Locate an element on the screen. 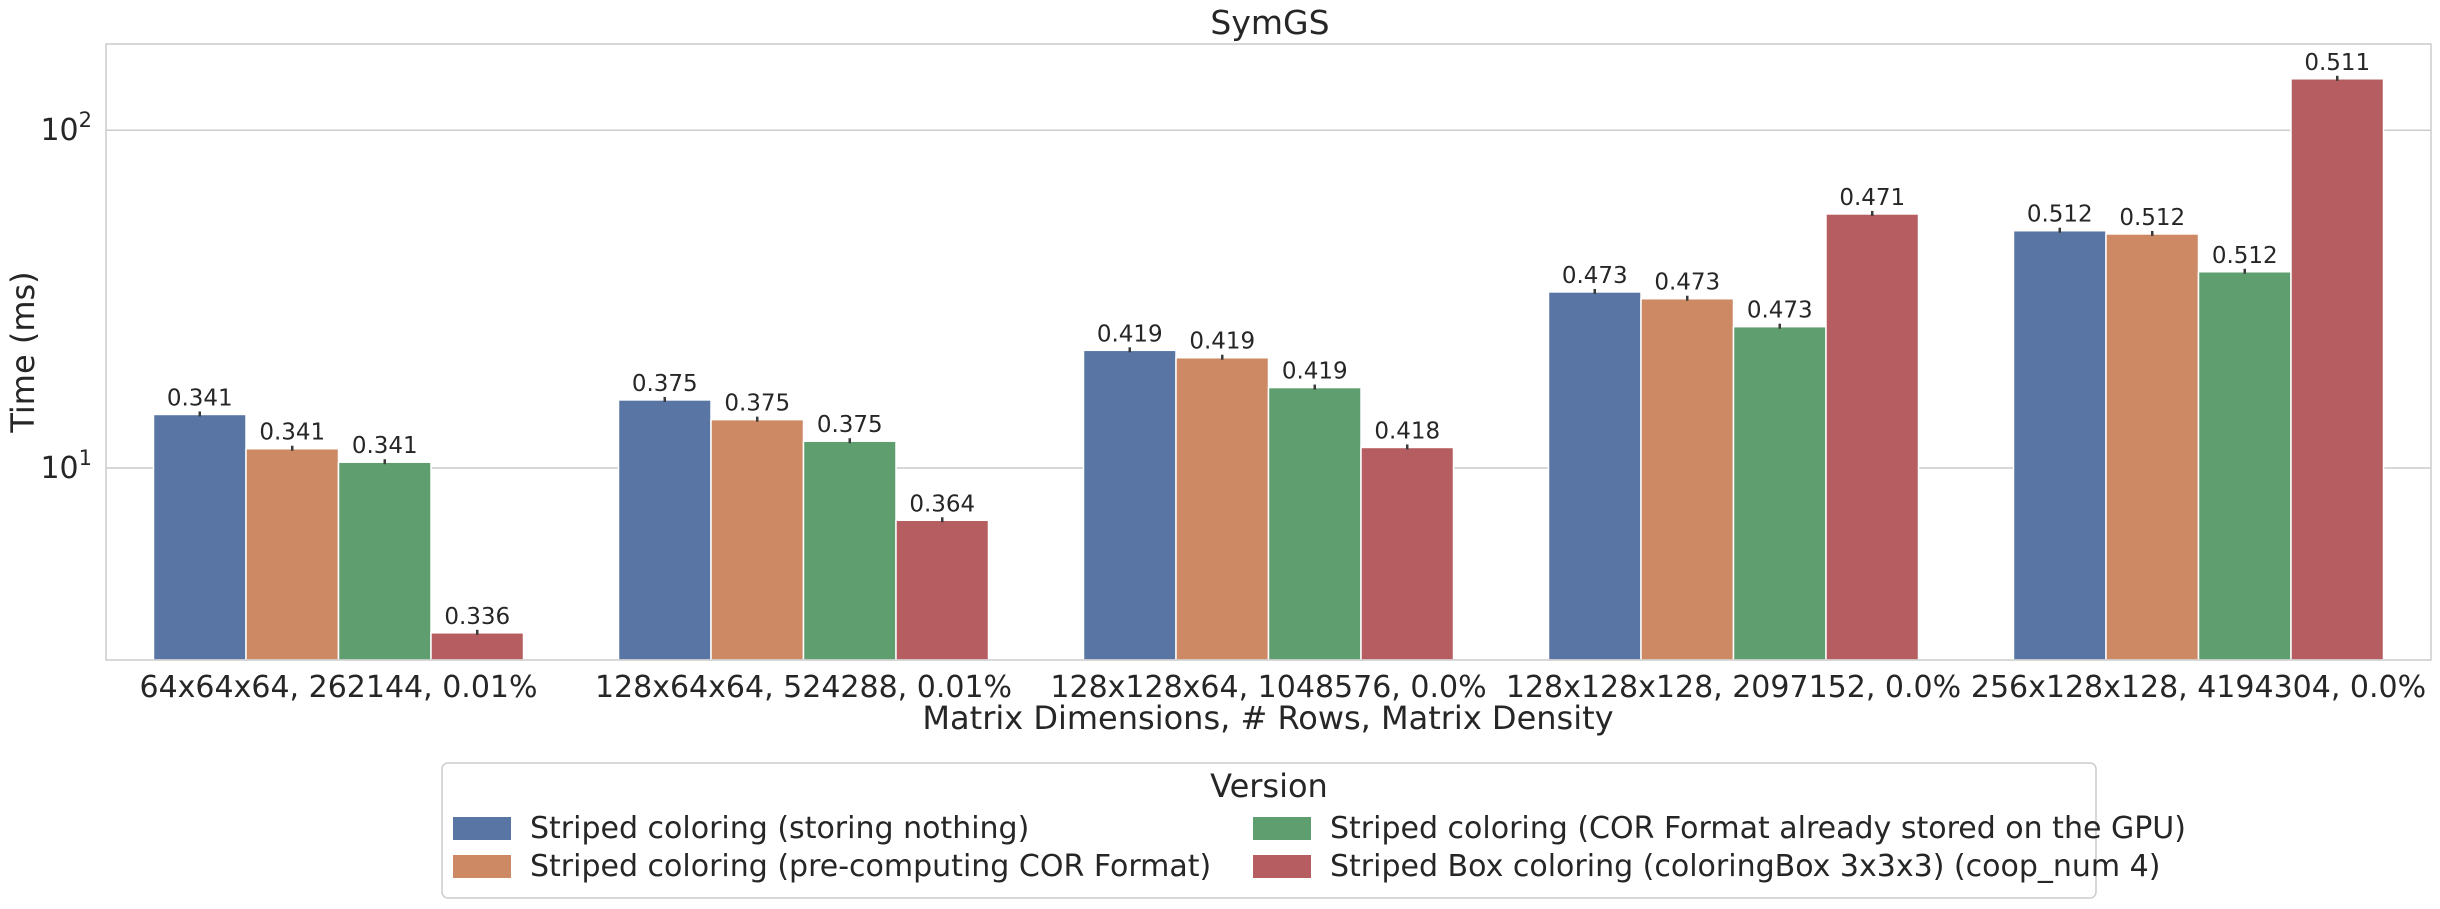  data-label: 0.418 is located at coordinates (1407, 431).